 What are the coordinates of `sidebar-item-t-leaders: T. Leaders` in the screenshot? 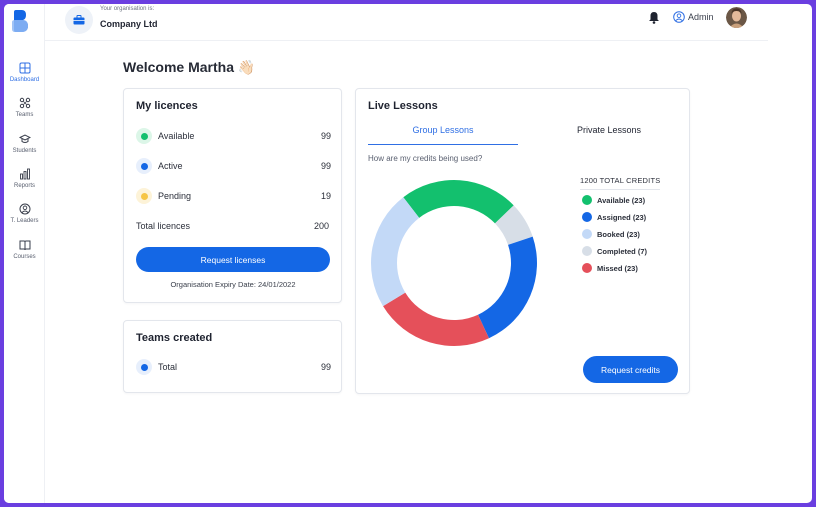 It's located at (24, 213).